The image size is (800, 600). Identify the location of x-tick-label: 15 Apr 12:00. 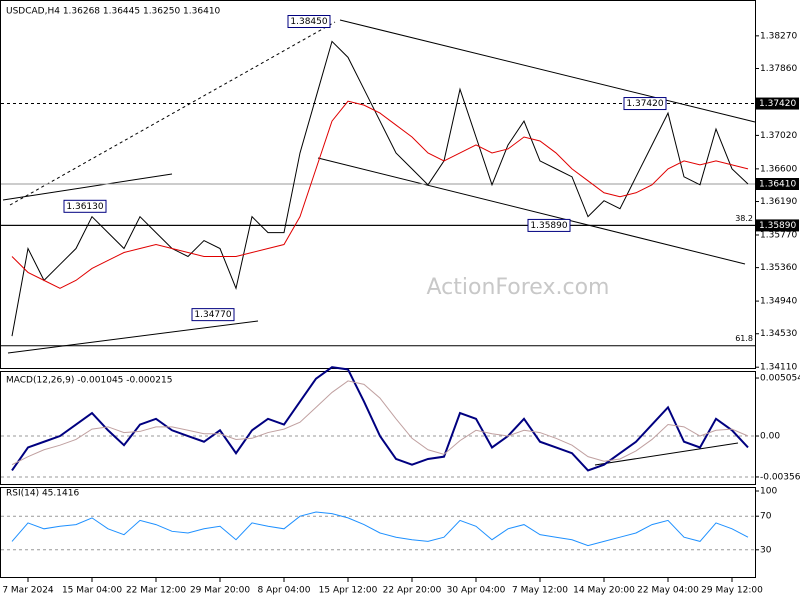
(348, 591).